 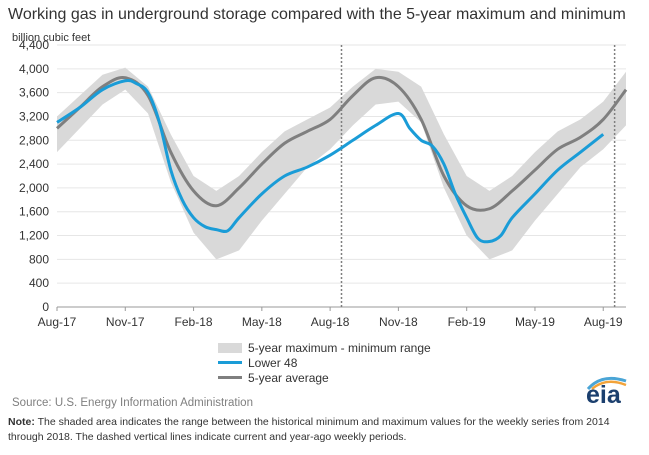 I want to click on eia-logo-text: eia, so click(x=603, y=395).